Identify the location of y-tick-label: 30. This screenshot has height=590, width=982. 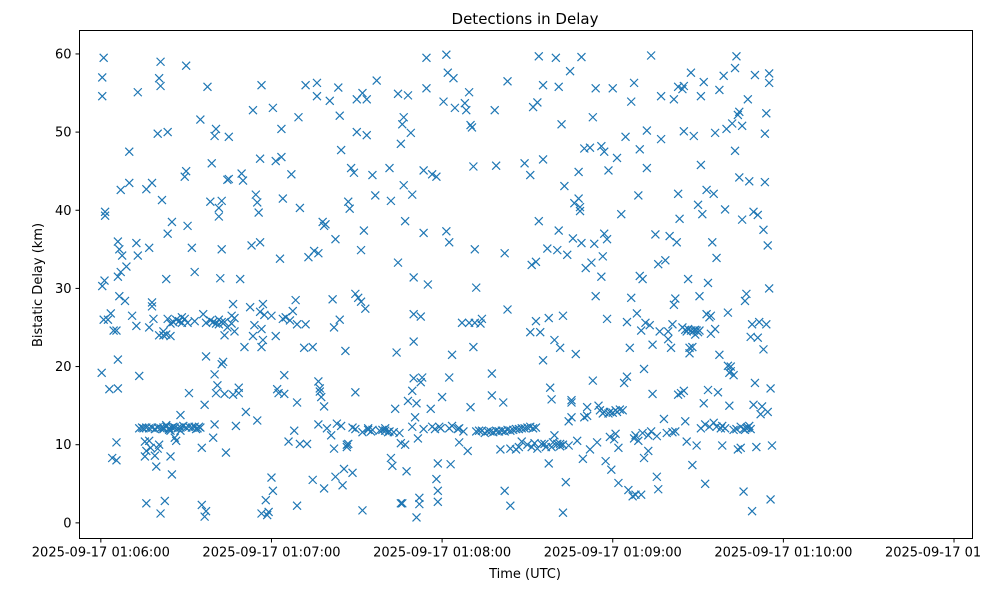
(63, 289).